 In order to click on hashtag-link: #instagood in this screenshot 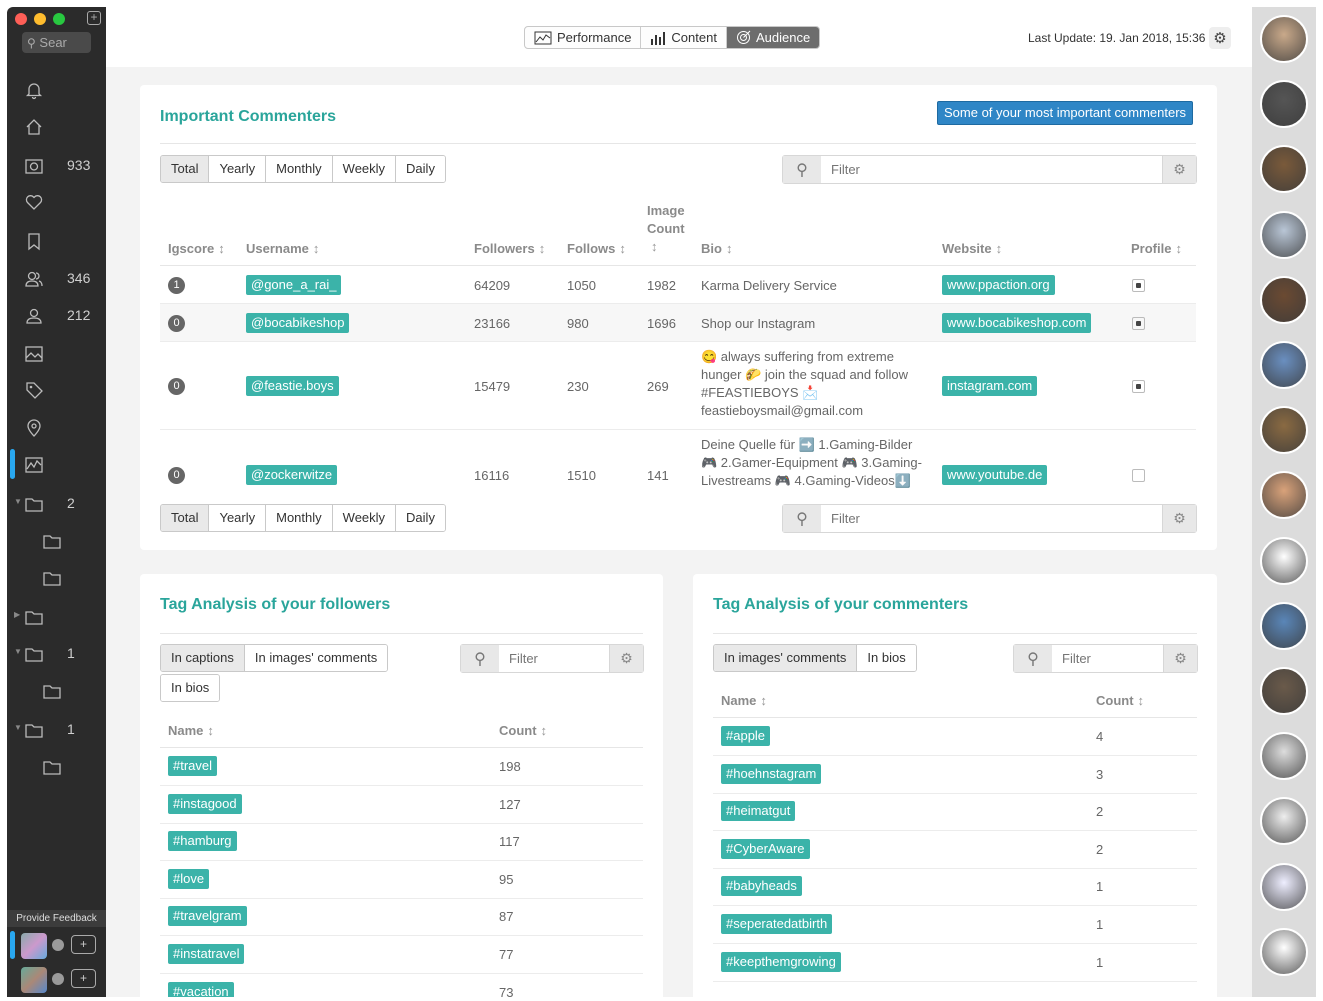, I will do `click(205, 803)`.